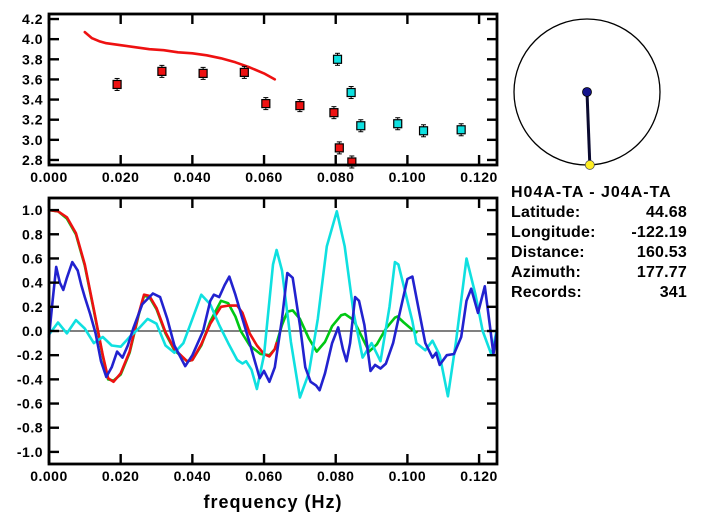  I want to click on info-label: Azimuth:, so click(546, 272).